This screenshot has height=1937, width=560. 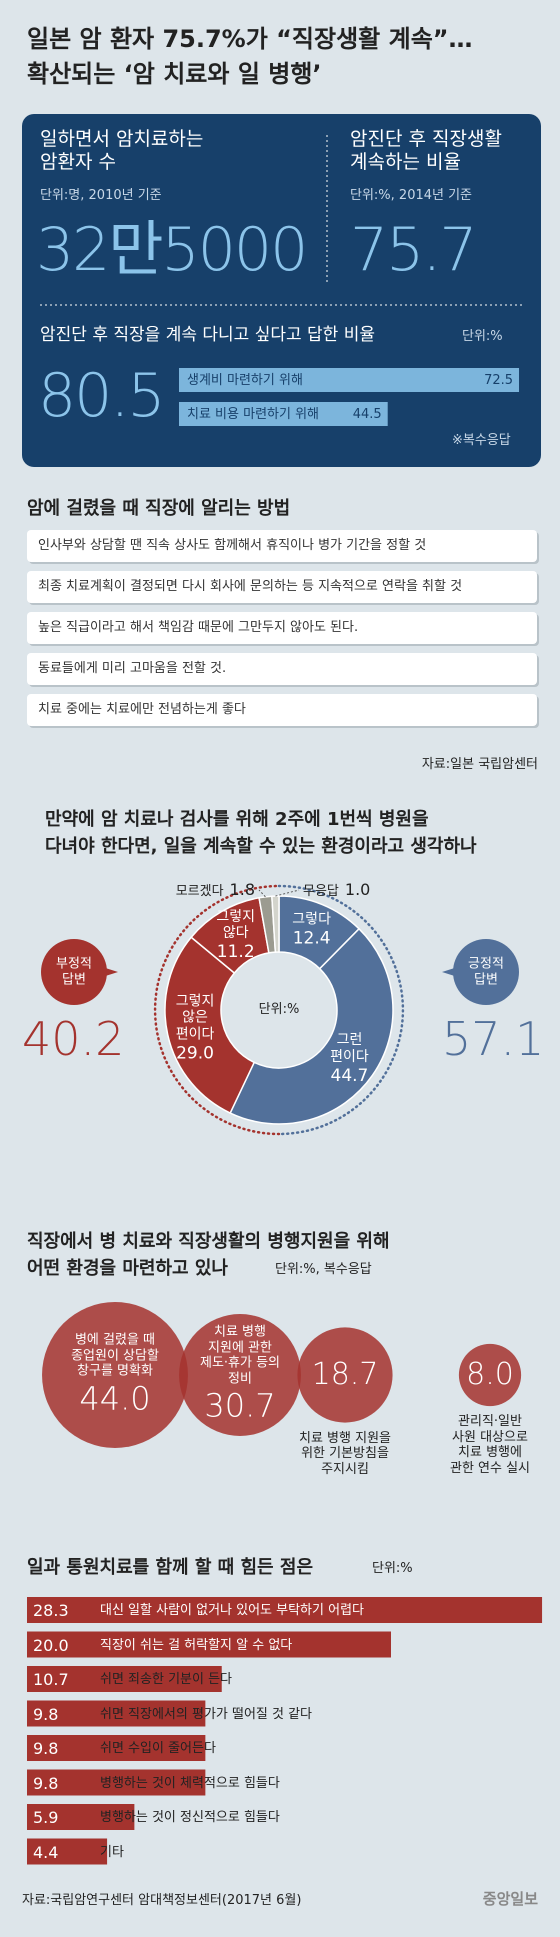 What do you see at coordinates (349, 1049) in the screenshot?
I see `segment-name: 그런 편이다` at bounding box center [349, 1049].